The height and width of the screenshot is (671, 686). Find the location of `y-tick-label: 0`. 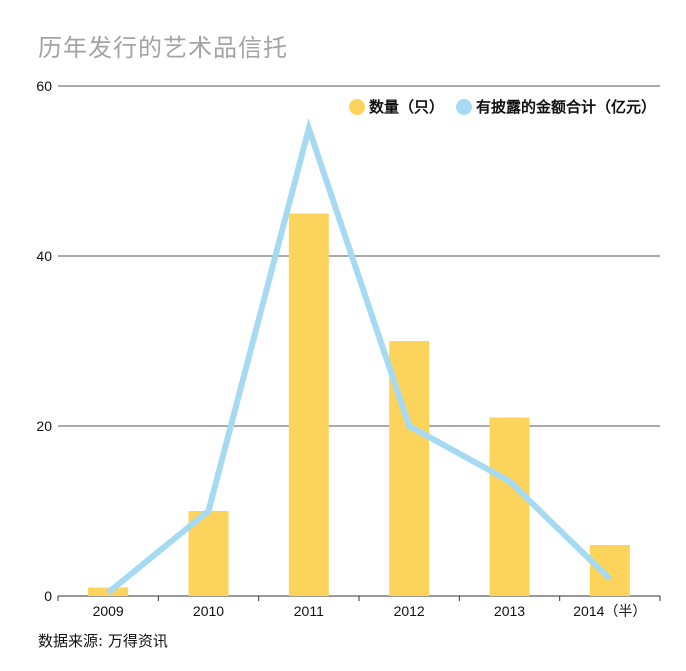

y-tick-label: 0 is located at coordinates (48, 596).